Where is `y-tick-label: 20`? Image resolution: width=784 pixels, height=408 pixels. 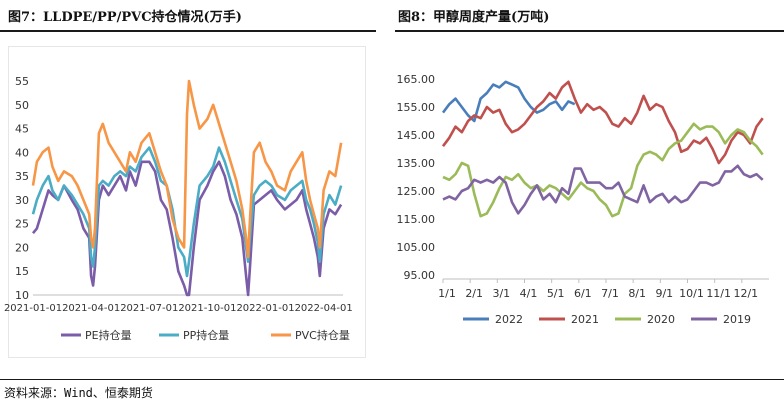 y-tick-label: 20 is located at coordinates (22, 247).